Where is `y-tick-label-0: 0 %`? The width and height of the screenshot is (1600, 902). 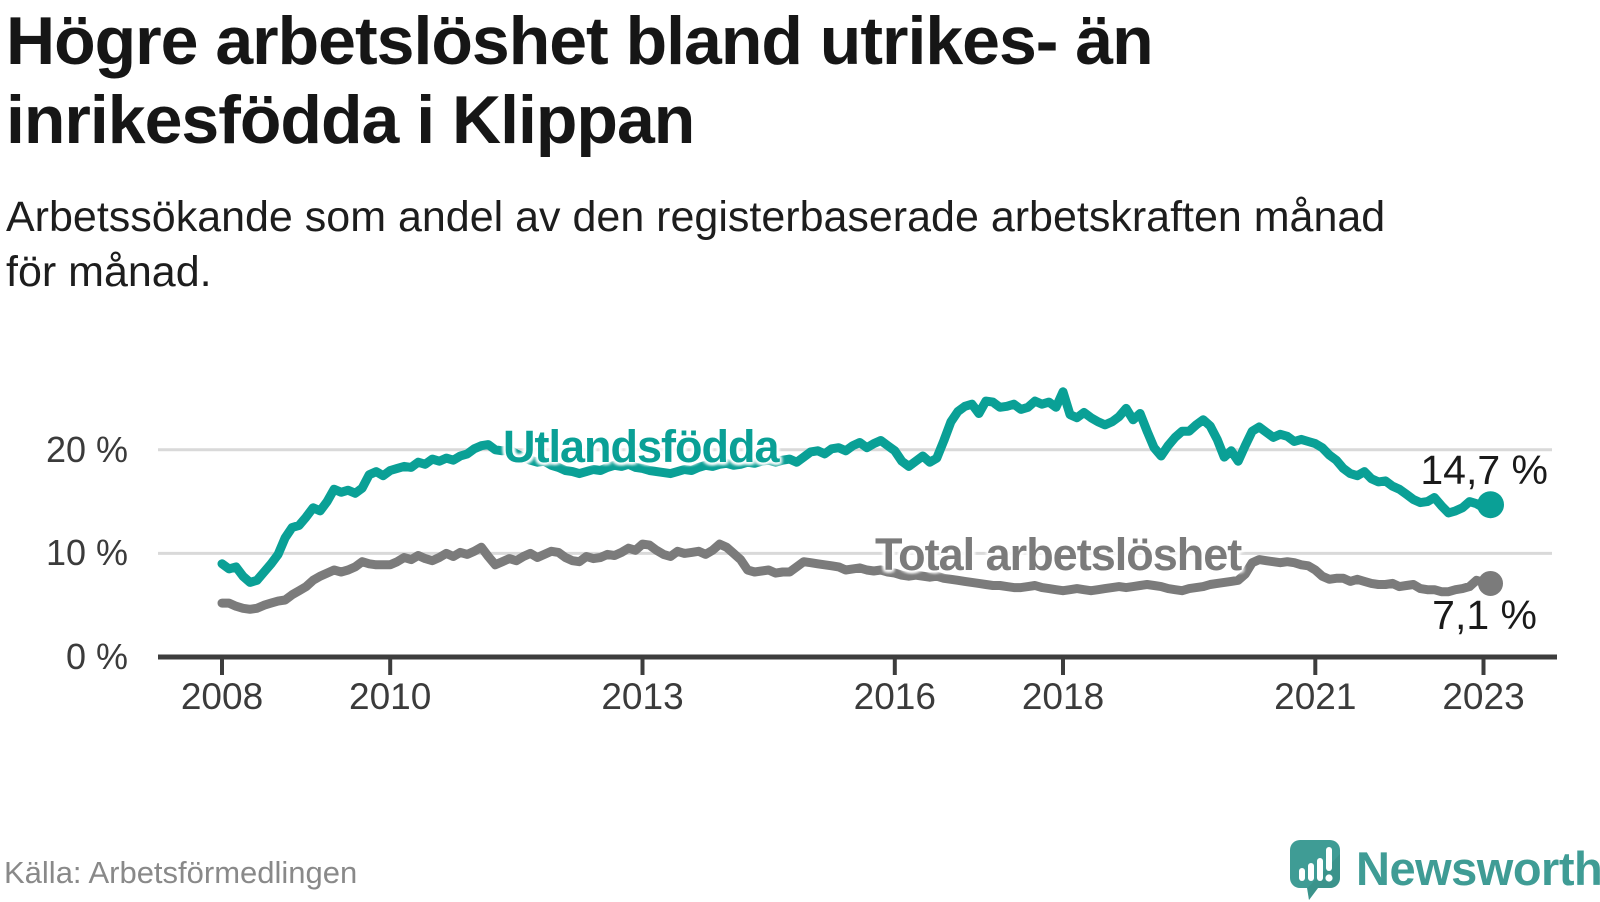 y-tick-label-0: 0 % is located at coordinates (96, 656).